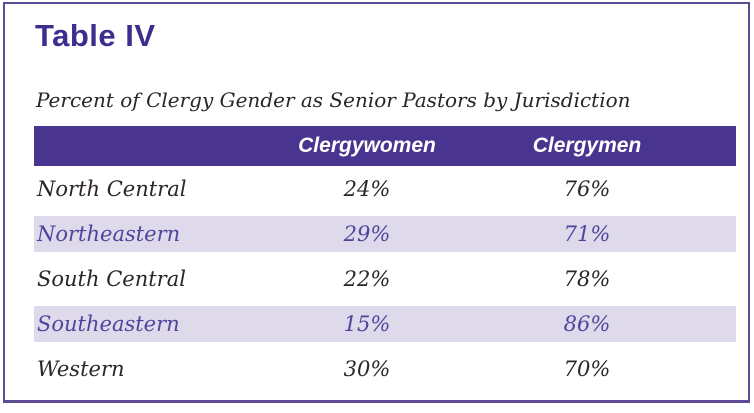  I want to click on clergymen-value: 76%, so click(587, 188).